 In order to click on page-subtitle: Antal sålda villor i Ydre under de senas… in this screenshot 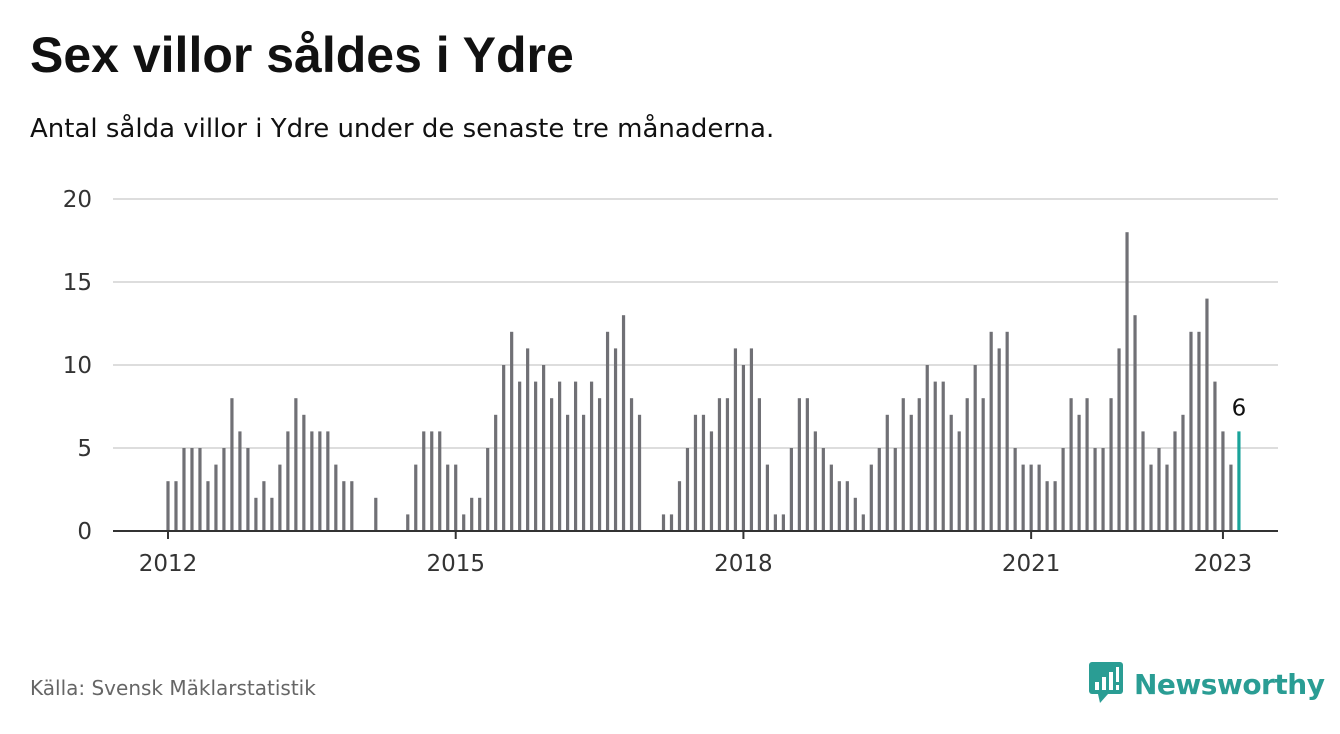, I will do `click(402, 129)`.